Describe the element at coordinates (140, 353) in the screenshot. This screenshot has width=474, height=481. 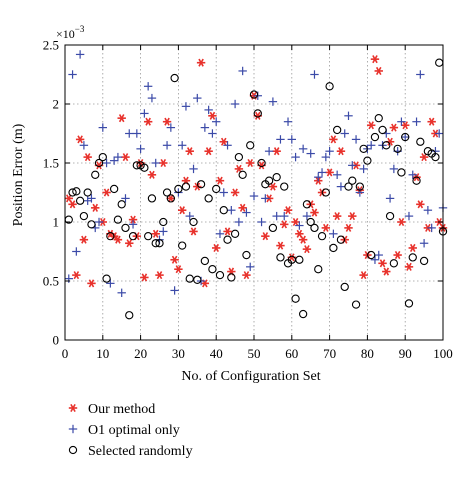
I see `x-tick-label: 20` at that location.